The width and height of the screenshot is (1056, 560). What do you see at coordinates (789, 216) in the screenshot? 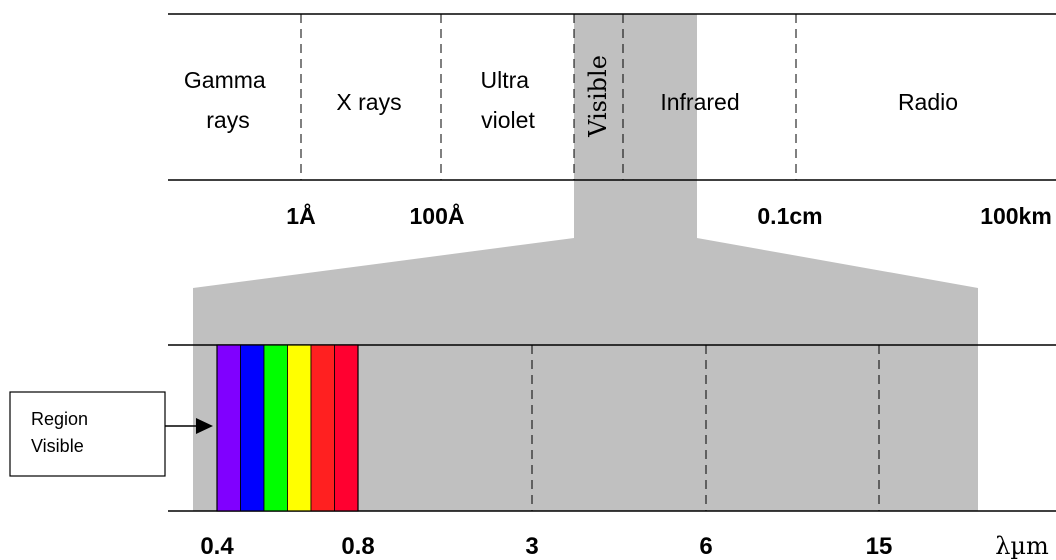
I see `wavelength-tick-0.1cm: 0.1cm` at bounding box center [789, 216].